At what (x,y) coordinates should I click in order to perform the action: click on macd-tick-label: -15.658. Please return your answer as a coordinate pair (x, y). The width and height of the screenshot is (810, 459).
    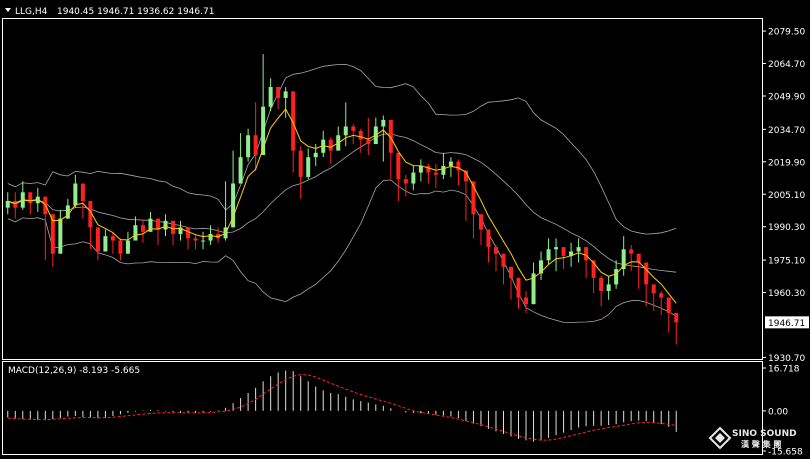
    Looking at the image, I should click on (785, 453).